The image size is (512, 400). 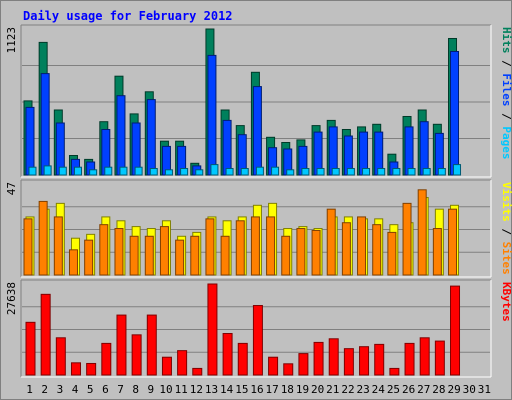 What do you see at coordinates (506, 302) in the screenshot?
I see `kbytes-panel-legend: KBytes` at bounding box center [506, 302].